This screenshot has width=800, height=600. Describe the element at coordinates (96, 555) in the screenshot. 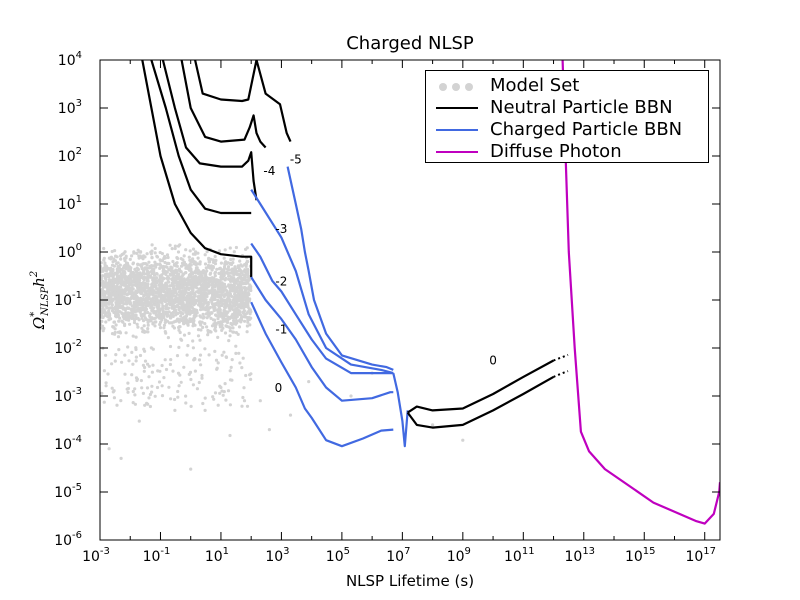

I see `x-tick-label: 10-3` at that location.